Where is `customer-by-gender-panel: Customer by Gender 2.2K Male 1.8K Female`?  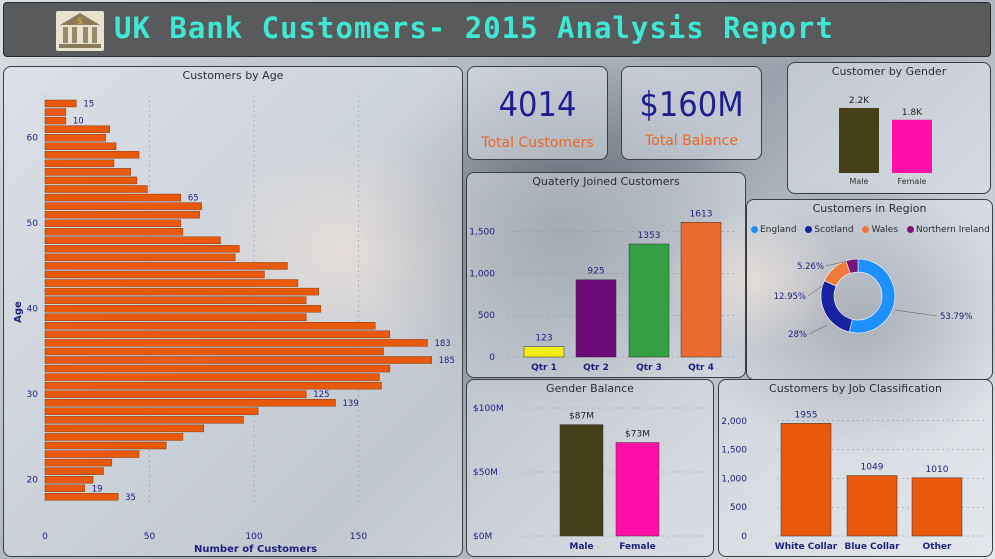
customer-by-gender-panel: Customer by Gender 2.2K Male 1.8K Female is located at coordinates (889, 128).